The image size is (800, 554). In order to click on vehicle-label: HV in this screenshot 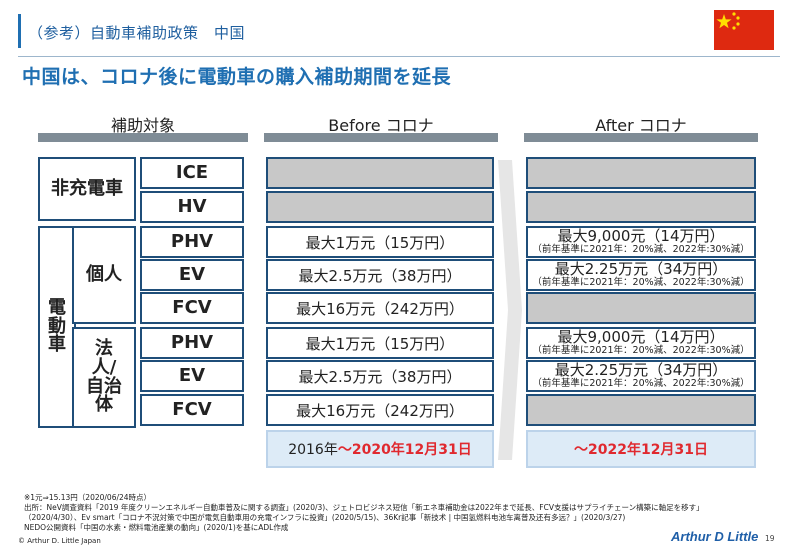, I will do `click(192, 207)`.